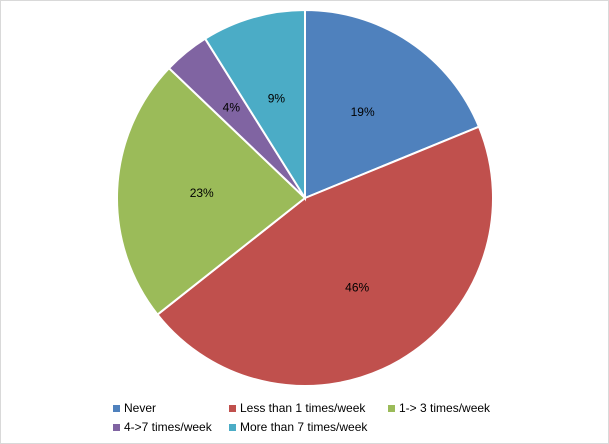 The image size is (609, 444). Describe the element at coordinates (277, 99) in the screenshot. I see `slice-data-label: 9%` at that location.